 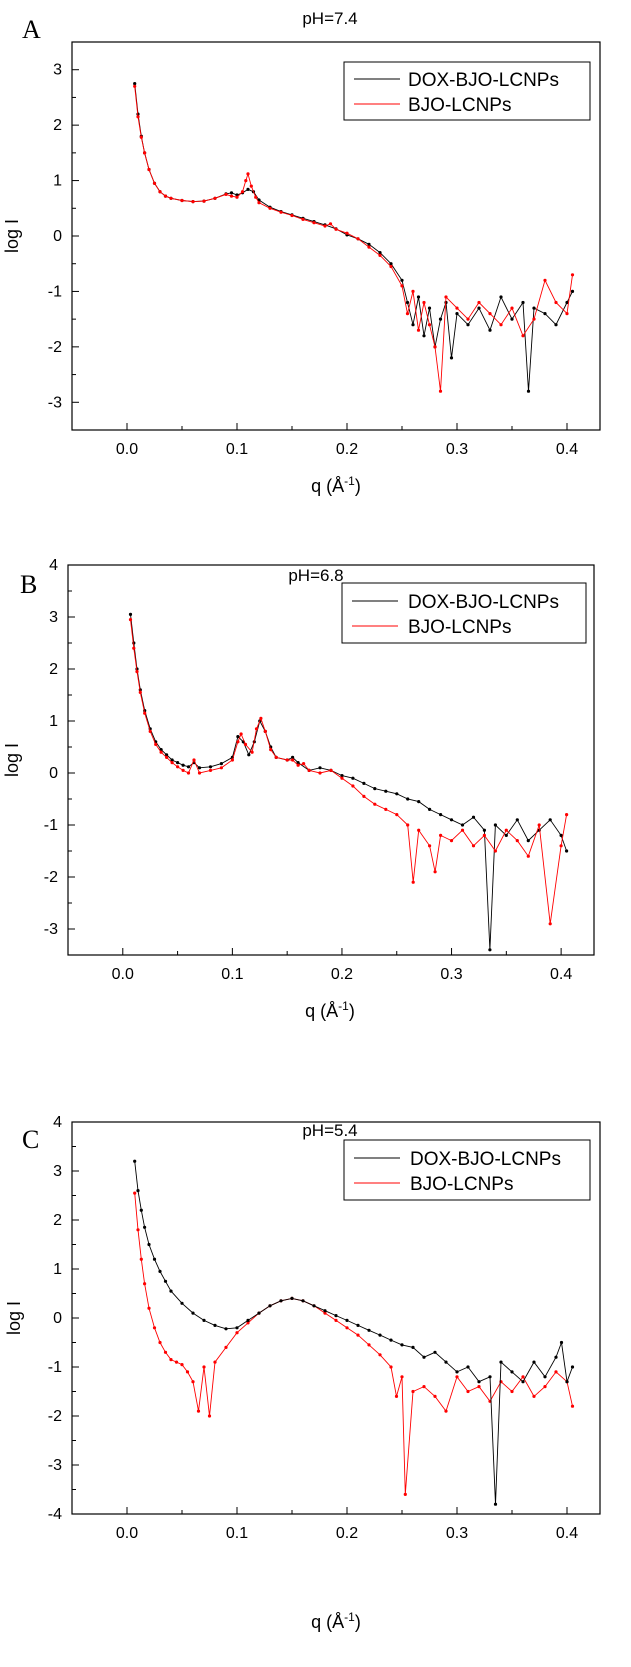 I want to click on x-tick-label: 0.4, so click(x=567, y=1533).